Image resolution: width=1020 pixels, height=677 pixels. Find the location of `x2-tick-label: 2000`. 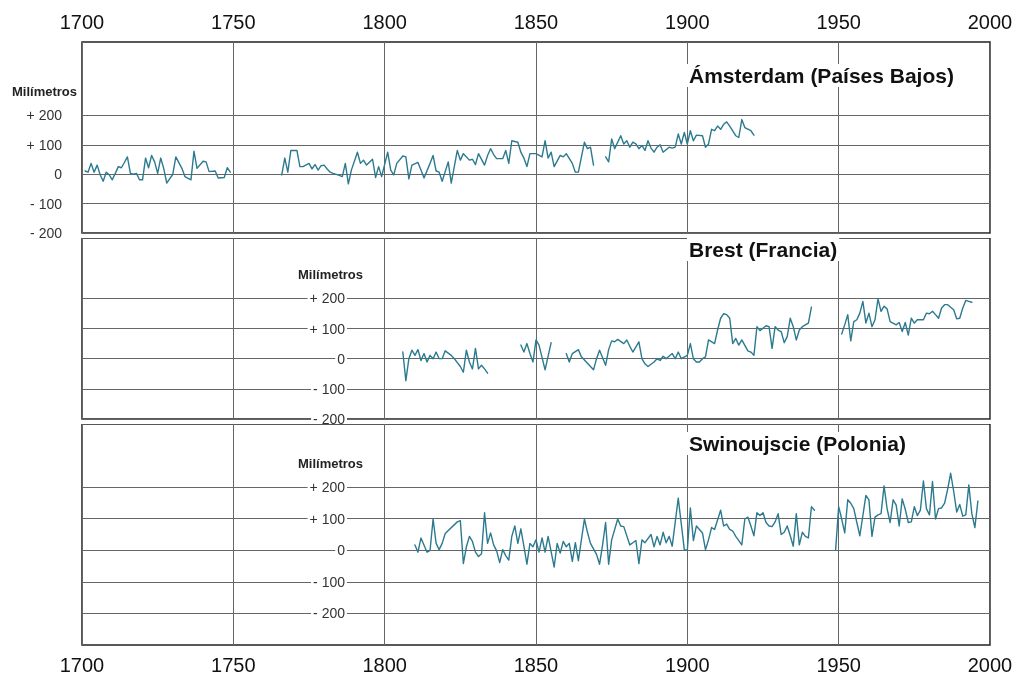

x2-tick-label: 2000 is located at coordinates (990, 22).